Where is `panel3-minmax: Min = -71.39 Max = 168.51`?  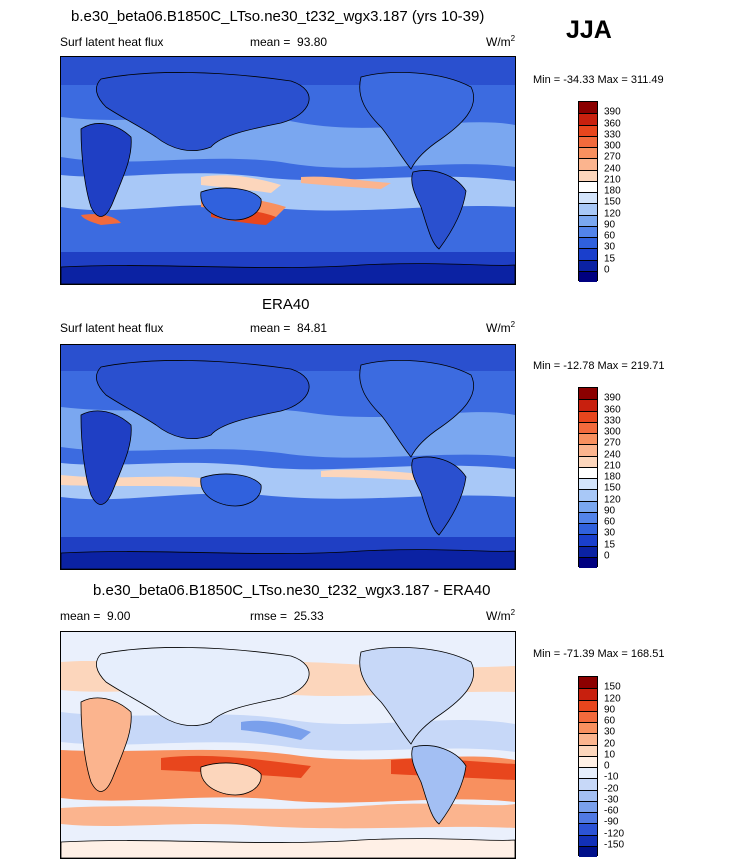
panel3-minmax: Min = -71.39 Max = 168.51 is located at coordinates (599, 654).